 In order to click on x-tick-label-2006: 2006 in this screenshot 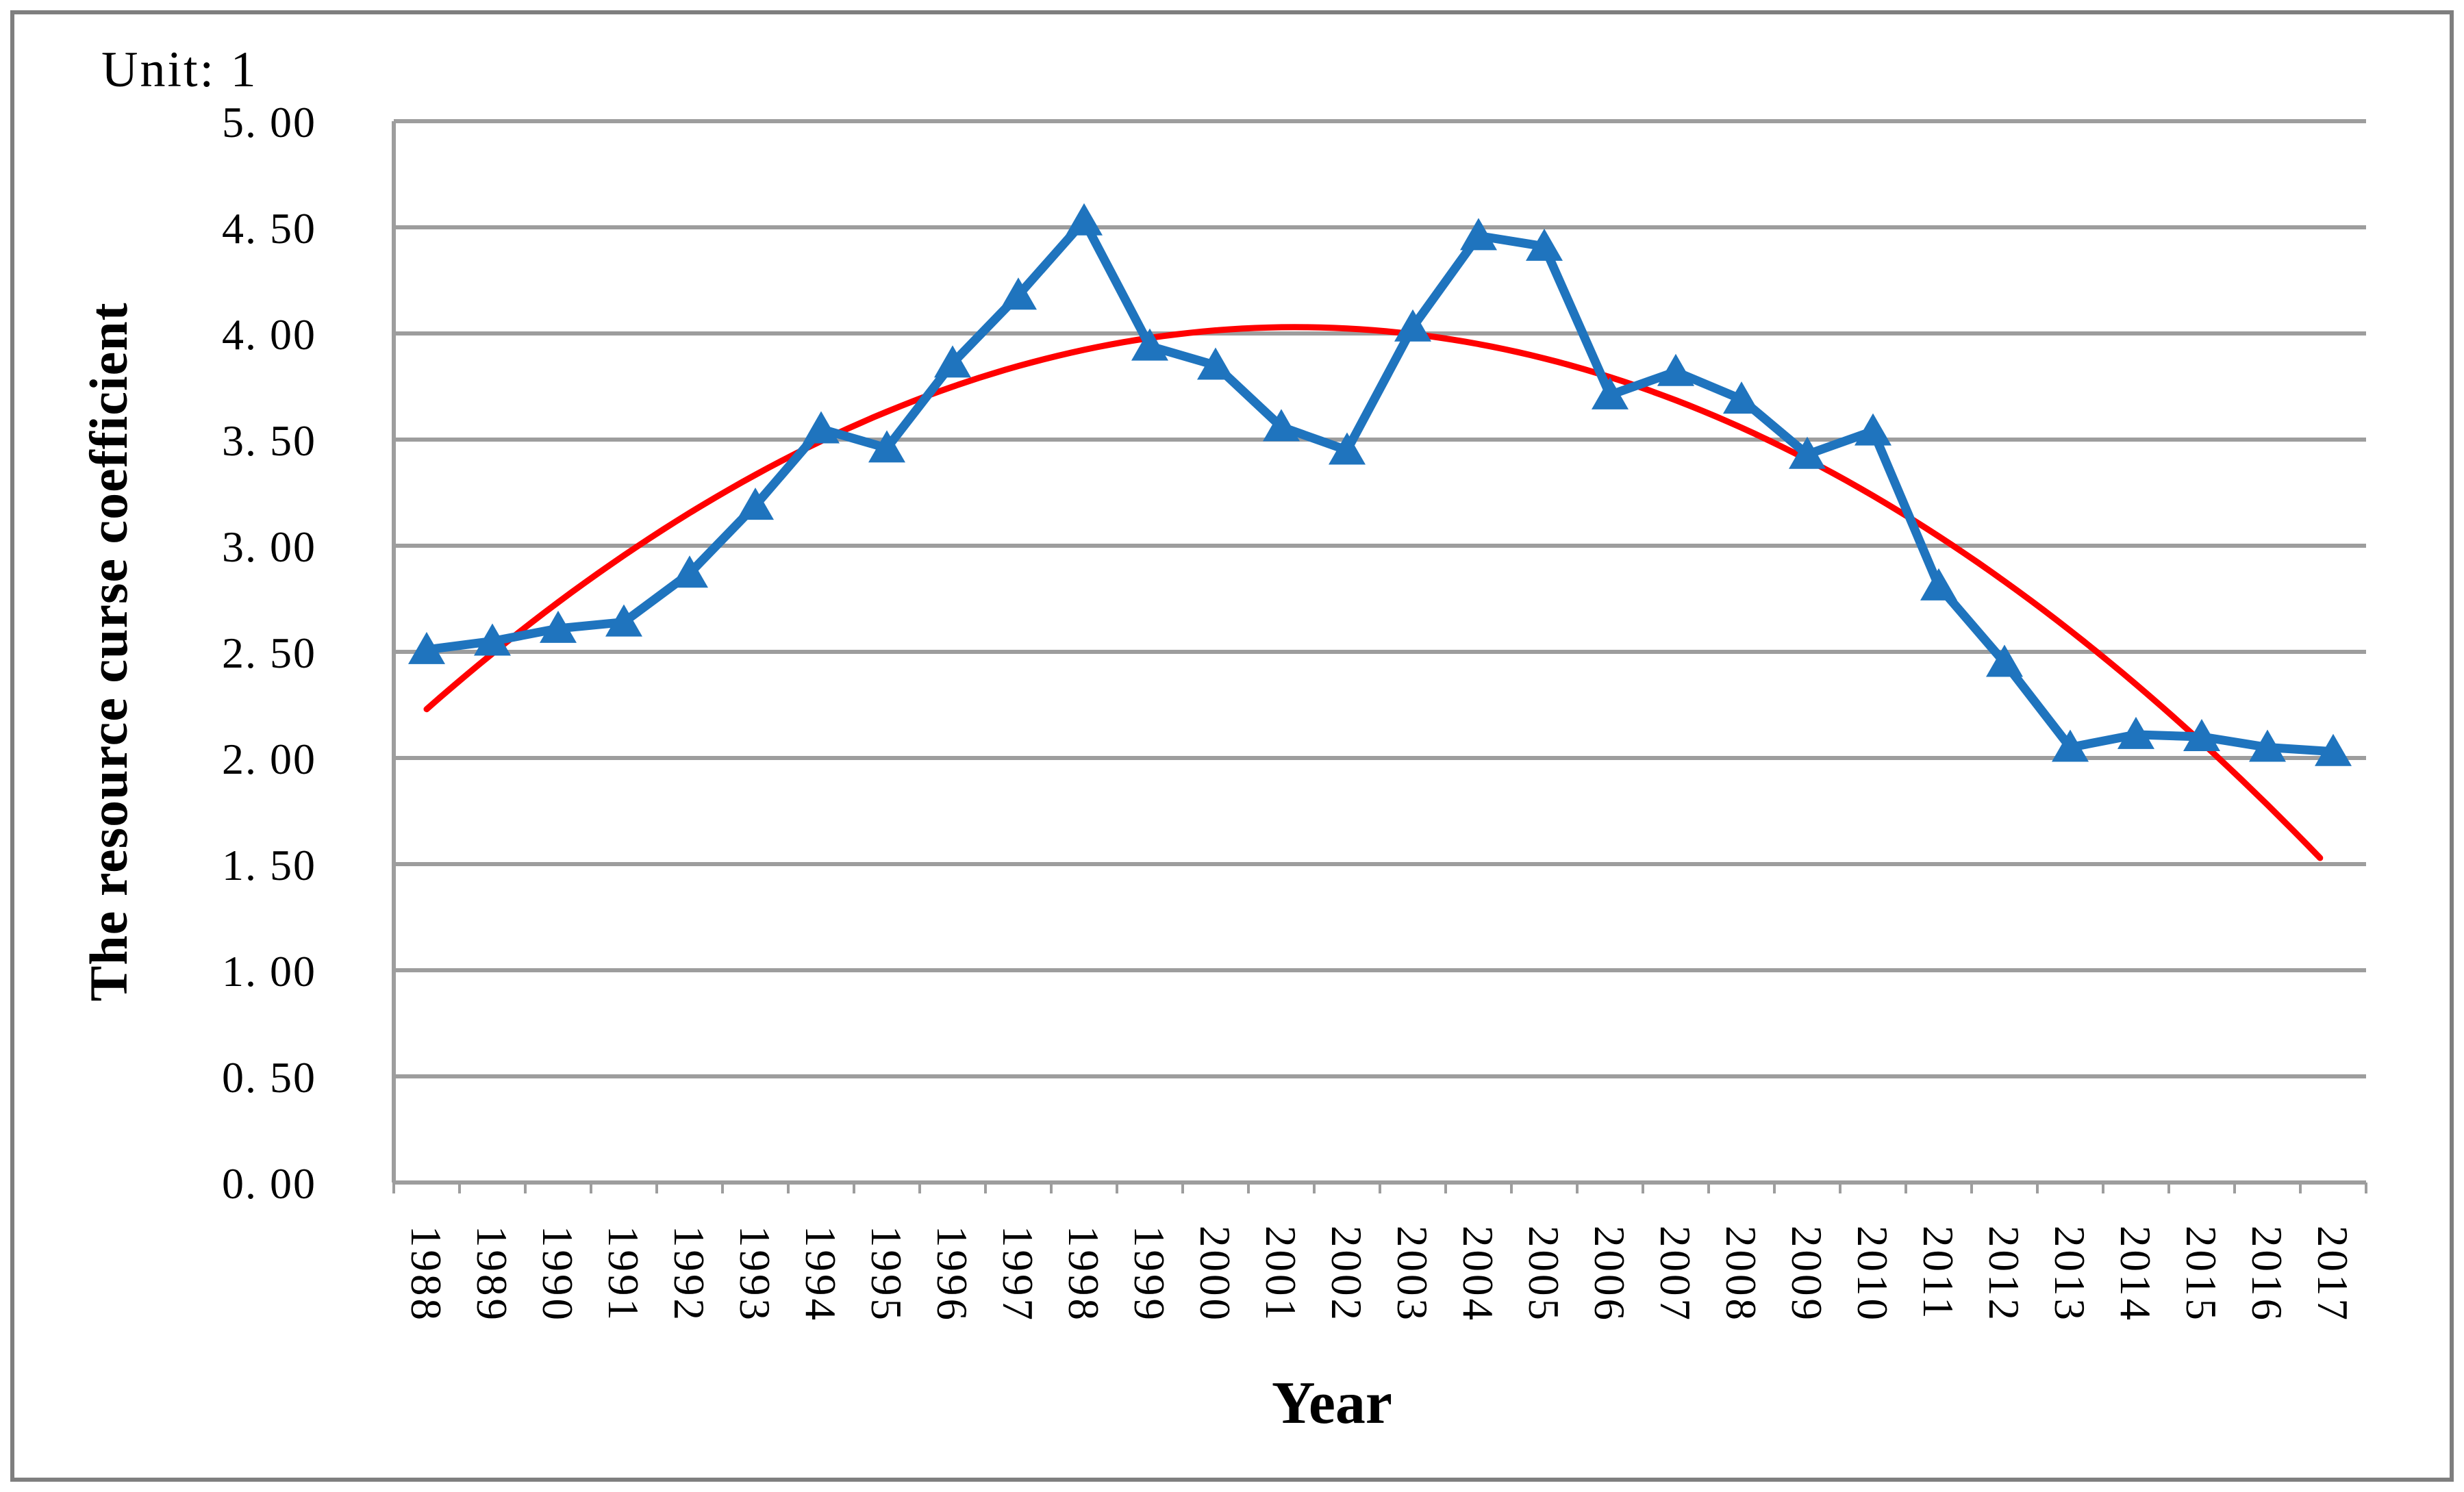, I will do `click(1609, 1274)`.